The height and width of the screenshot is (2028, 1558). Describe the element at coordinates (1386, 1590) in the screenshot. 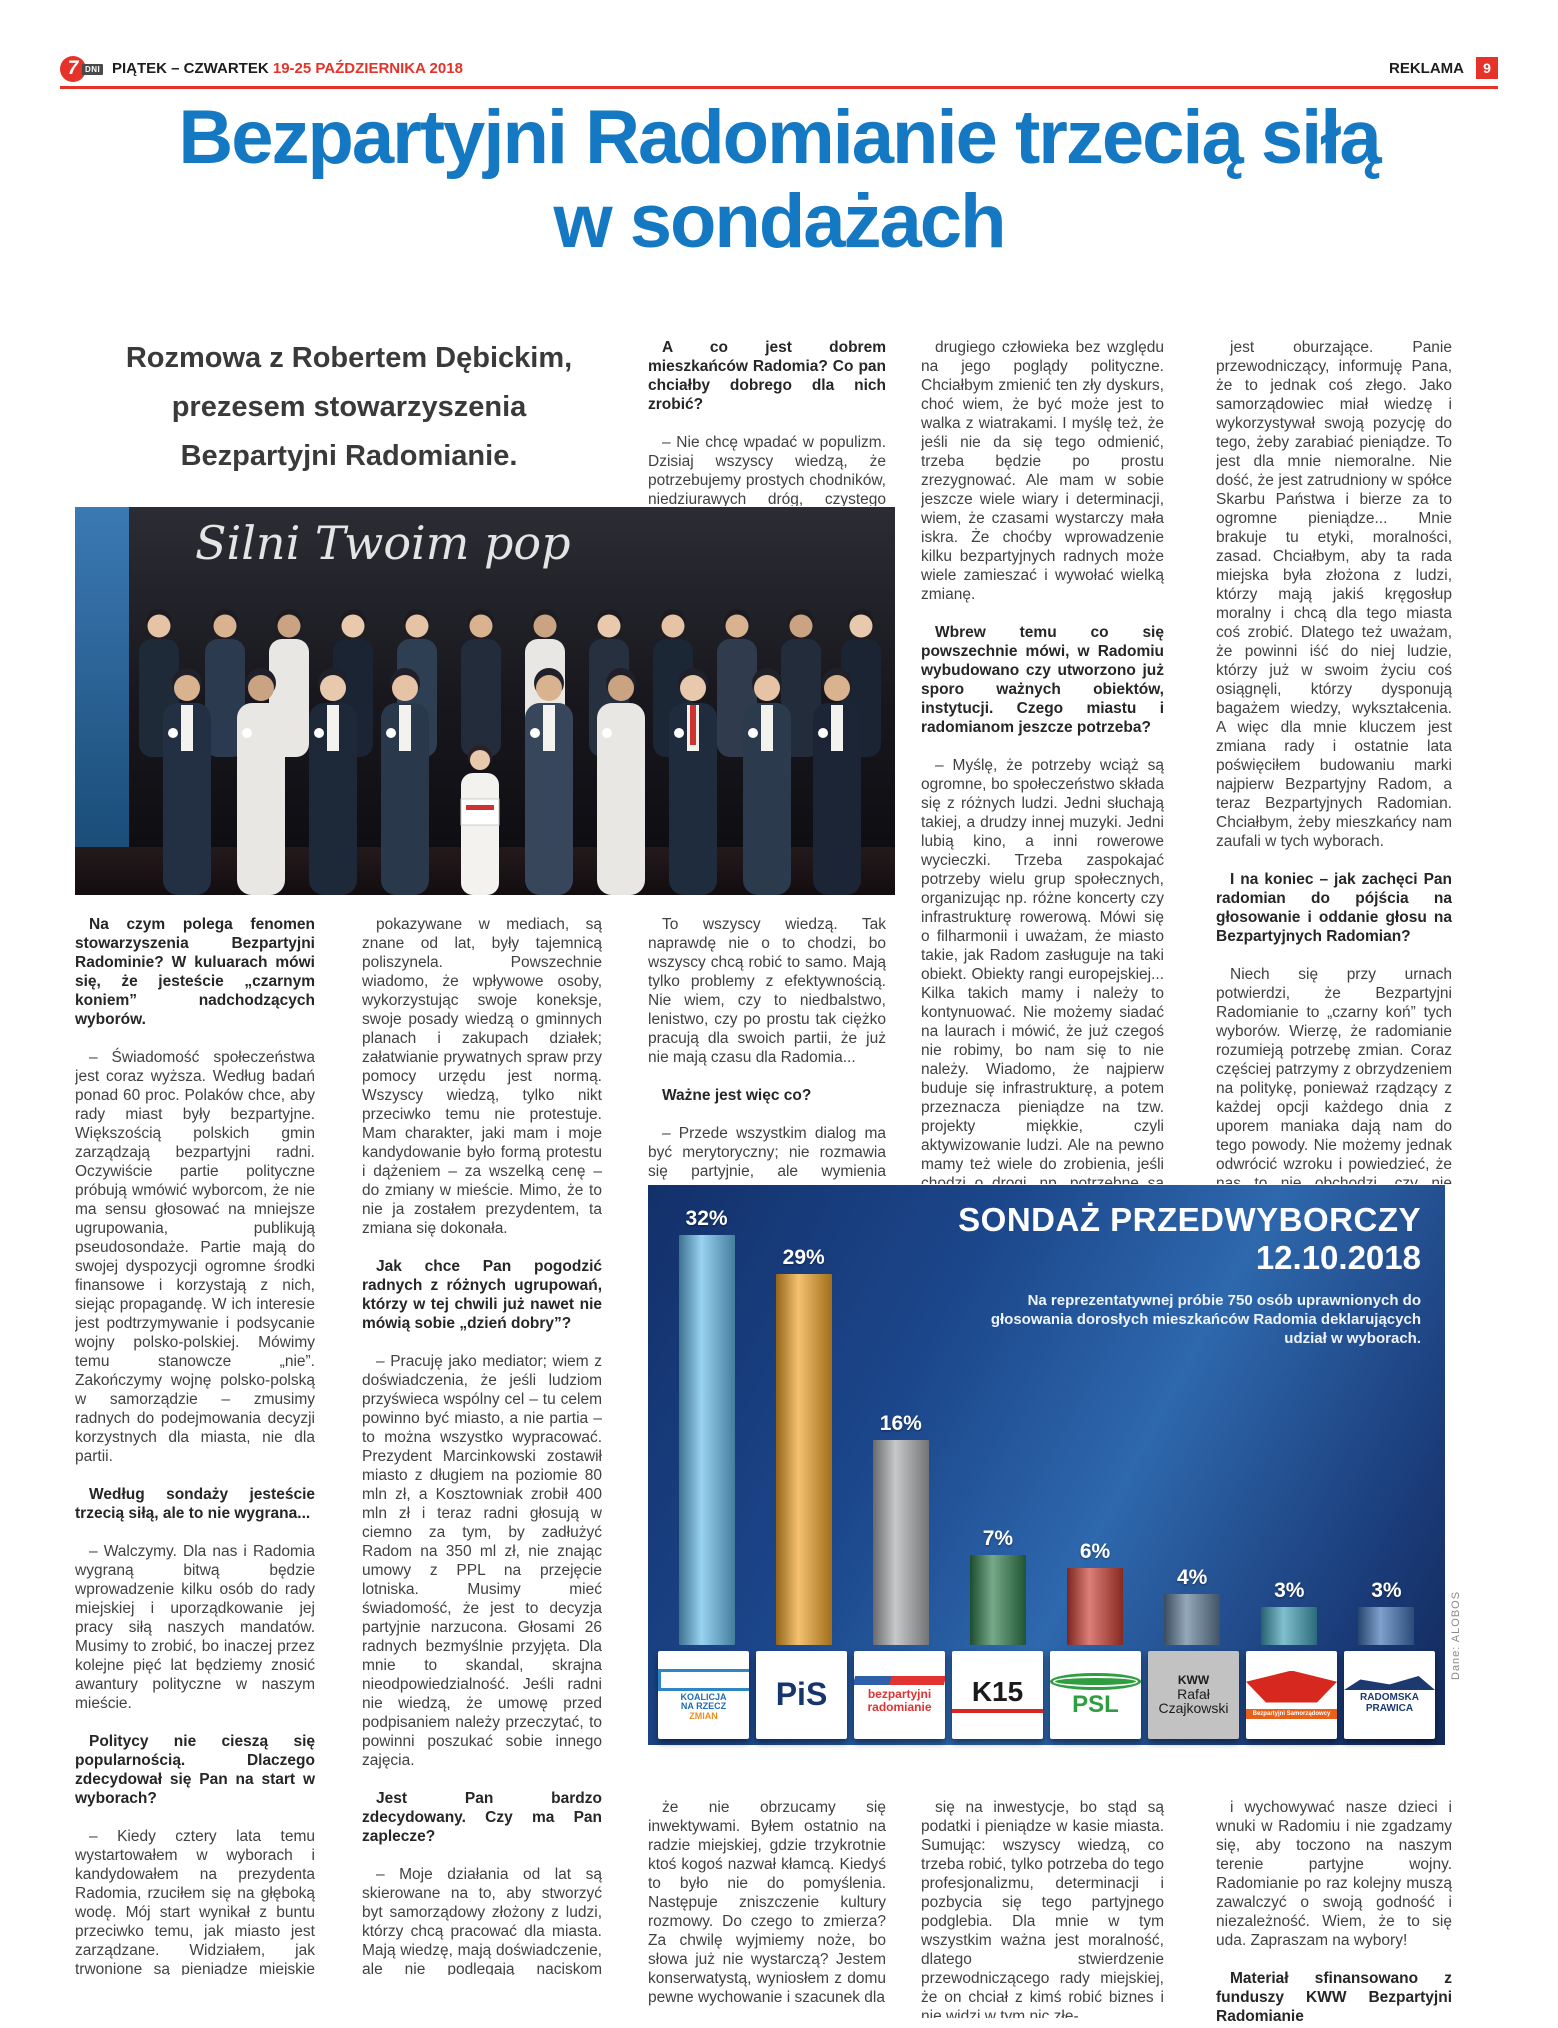

I see `poll-value-label: 3%` at that location.